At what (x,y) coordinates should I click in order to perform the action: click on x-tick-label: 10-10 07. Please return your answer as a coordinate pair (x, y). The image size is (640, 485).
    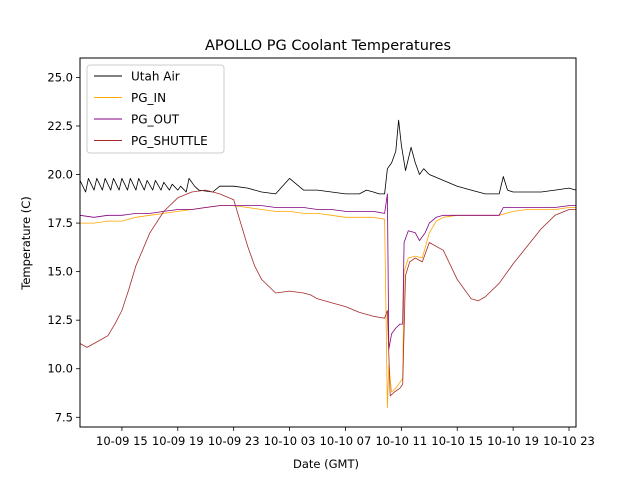
    Looking at the image, I should click on (346, 441).